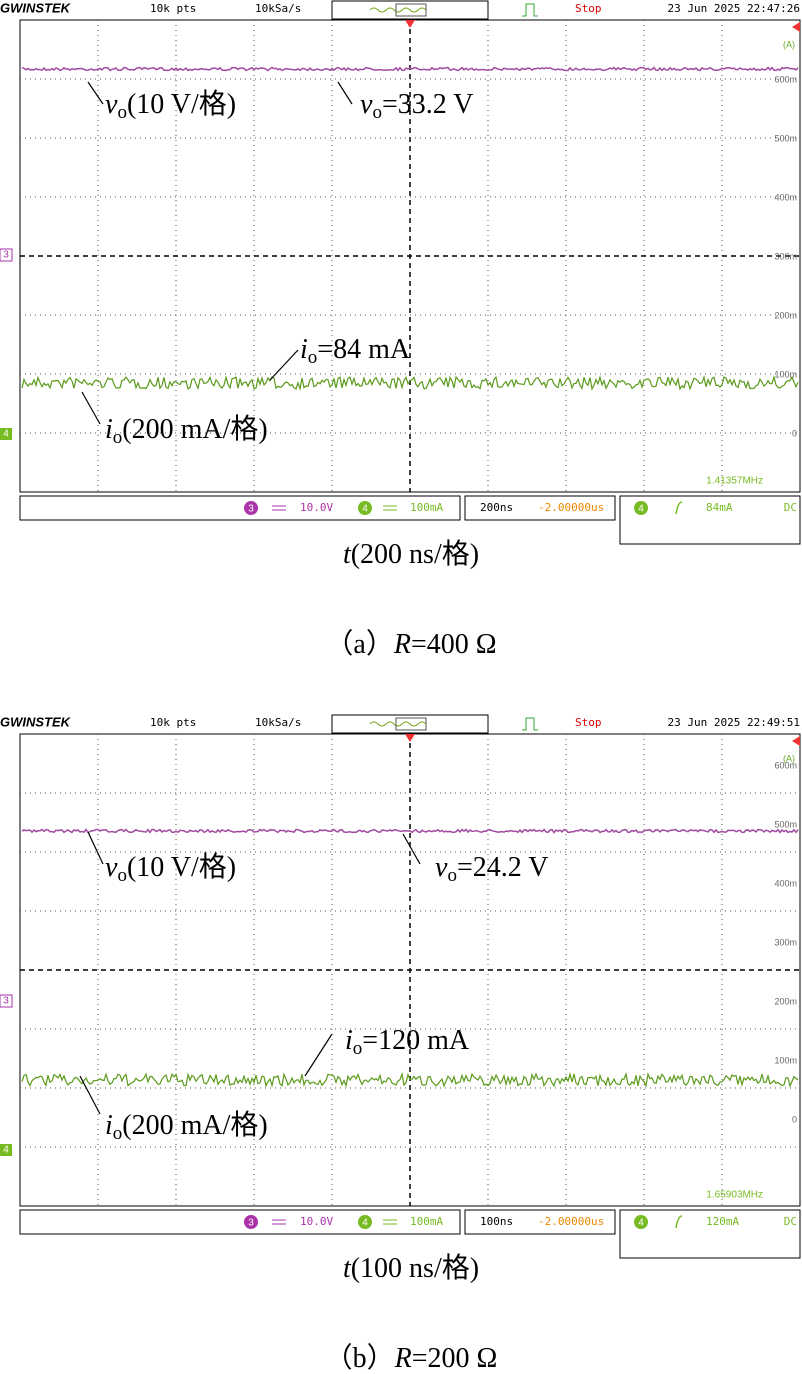 Image resolution: width=802 pixels, height=1374 pixels. Describe the element at coordinates (347, 1268) in the screenshot. I see `symbol: t` at that location.